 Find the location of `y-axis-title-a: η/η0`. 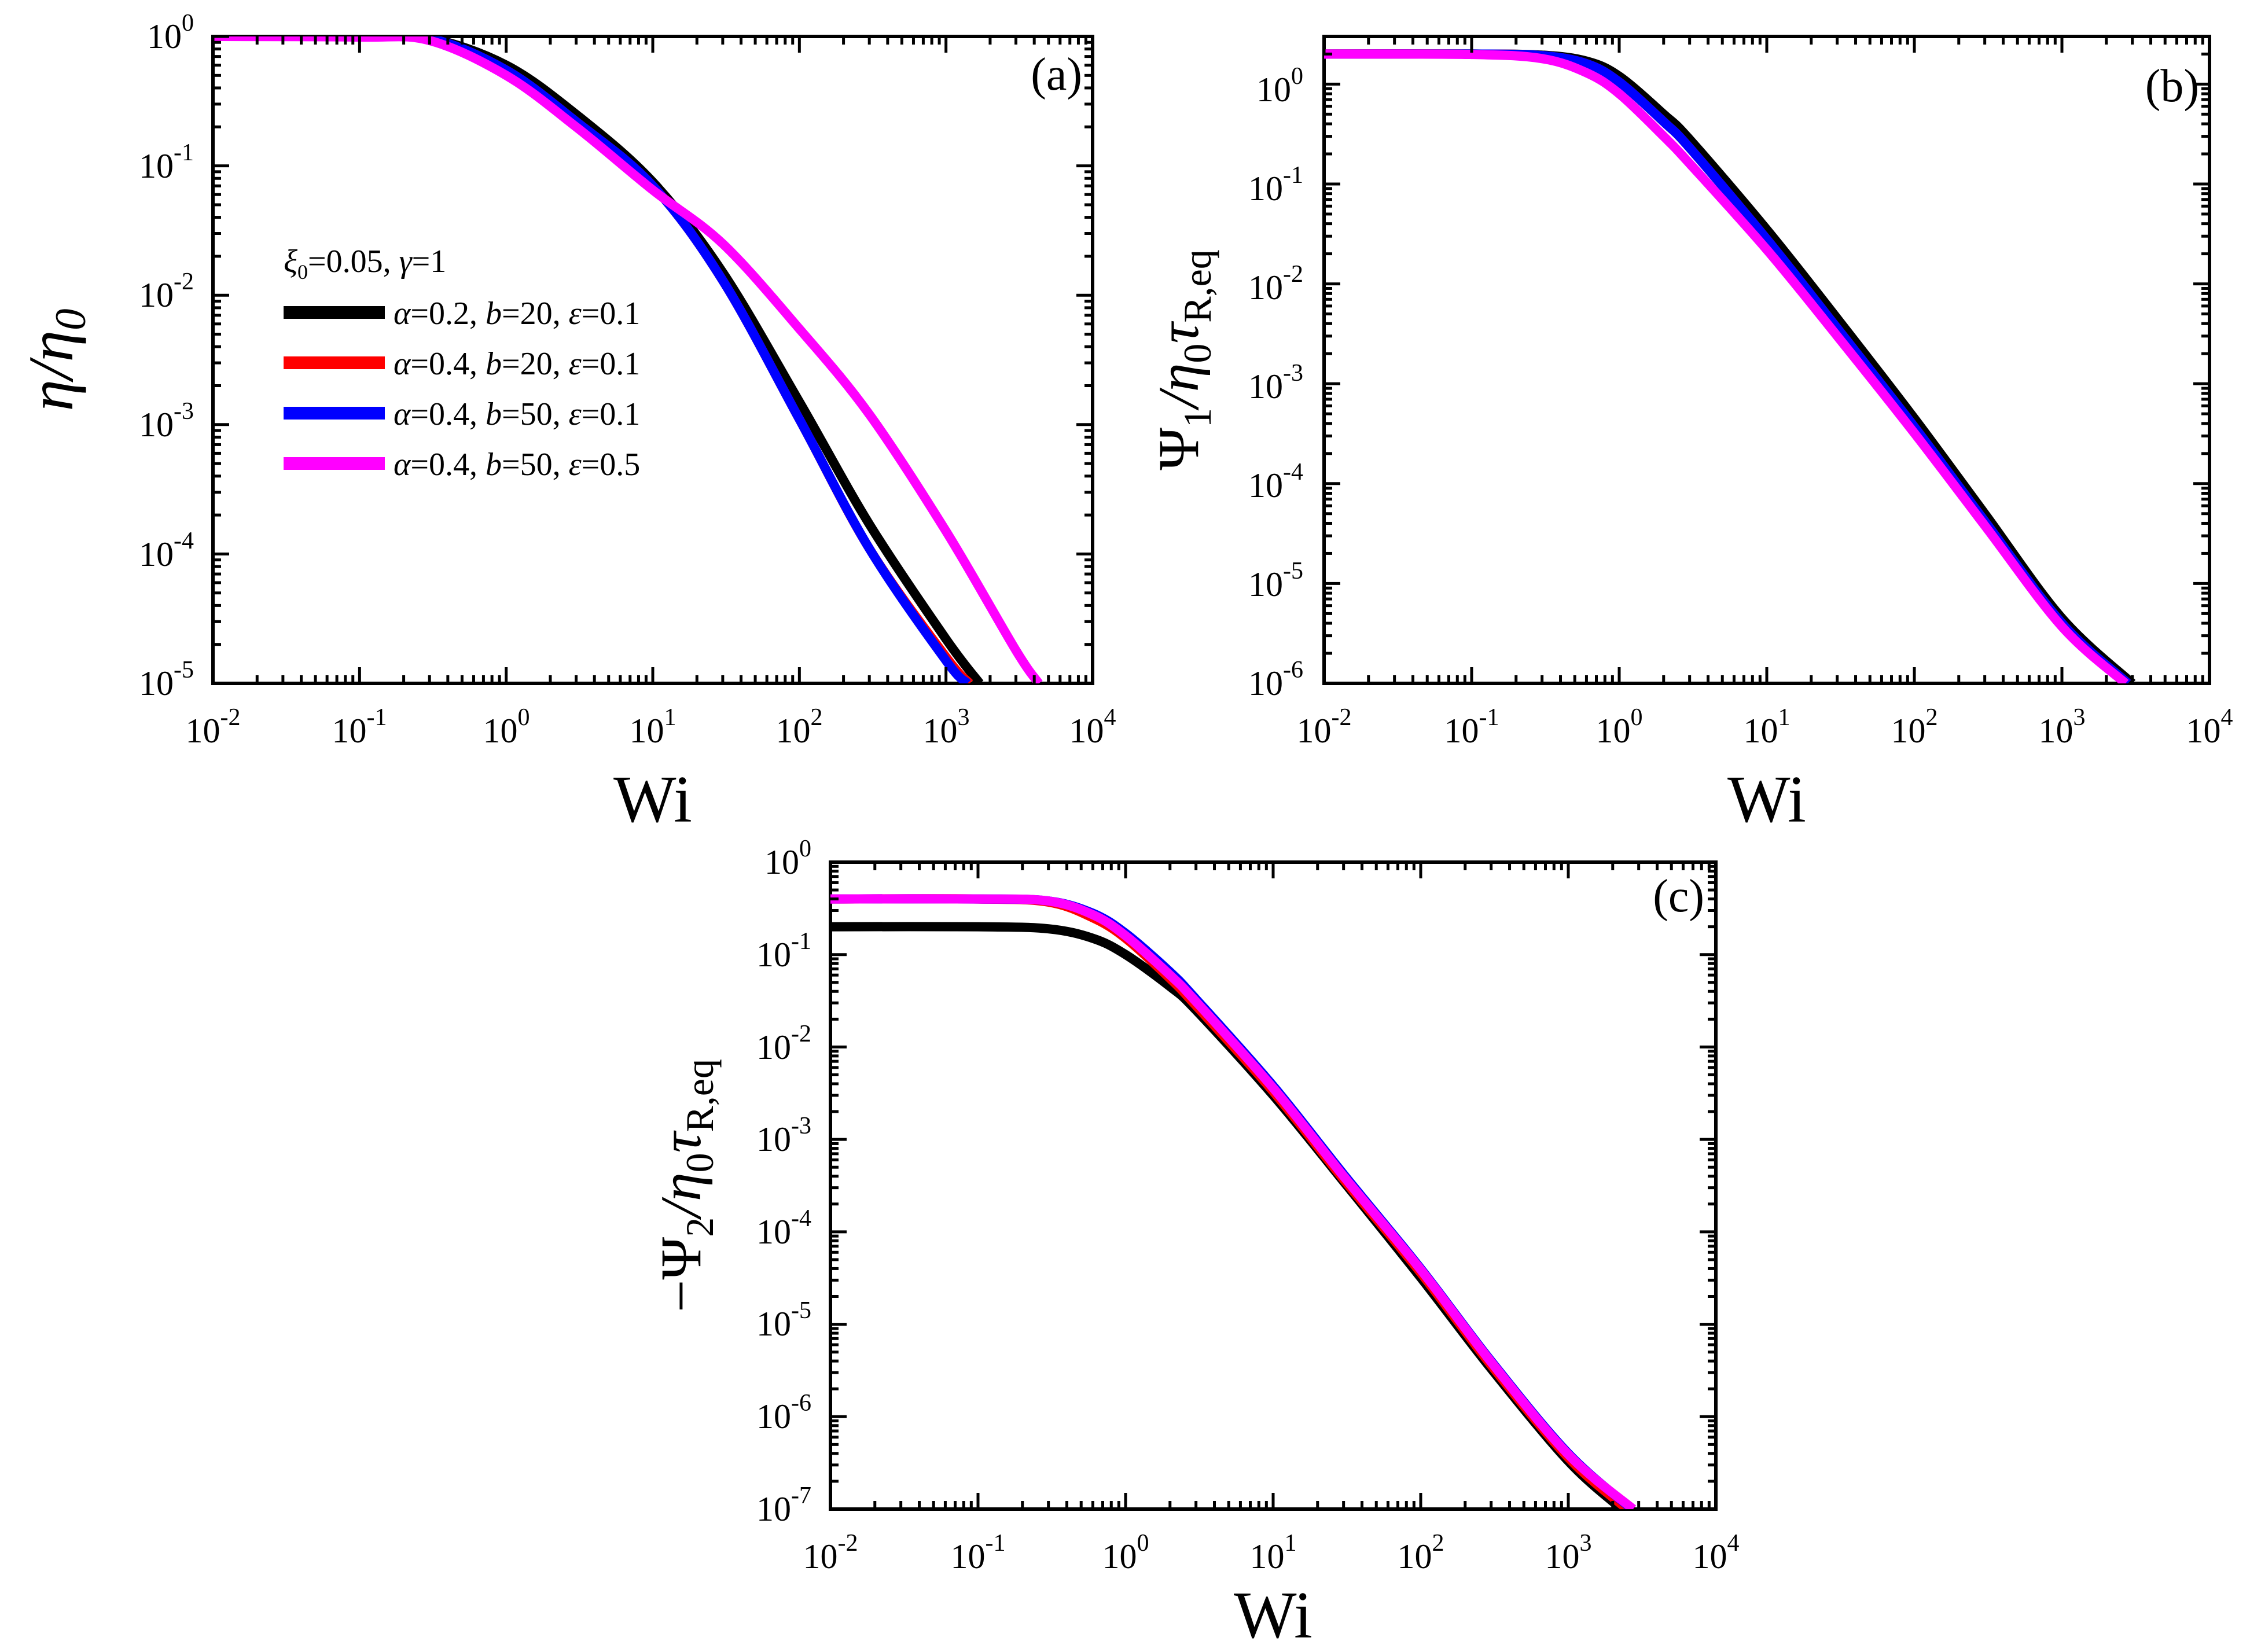

y-axis-title-a: η/η0 is located at coordinates (55, 359).